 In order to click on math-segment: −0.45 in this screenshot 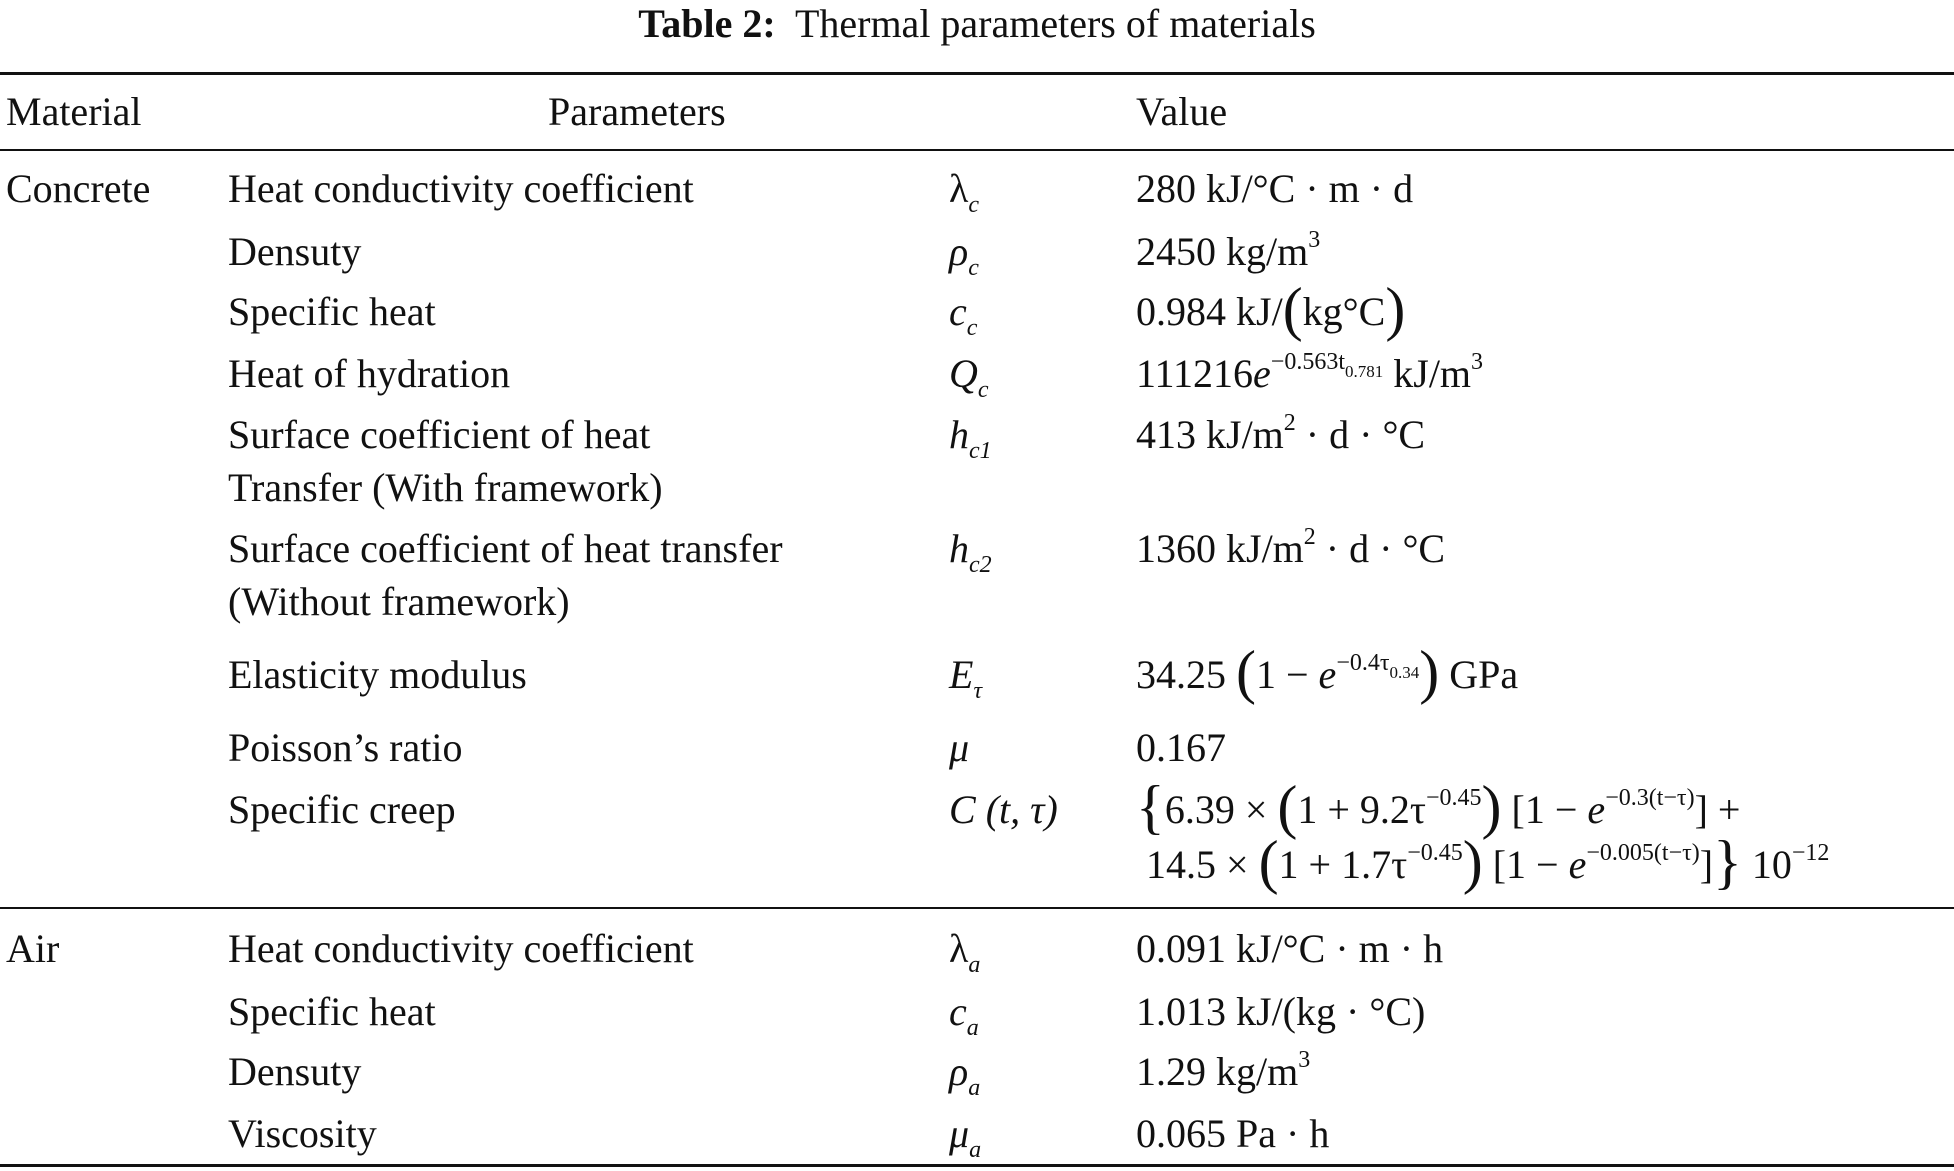, I will do `click(1435, 853)`.